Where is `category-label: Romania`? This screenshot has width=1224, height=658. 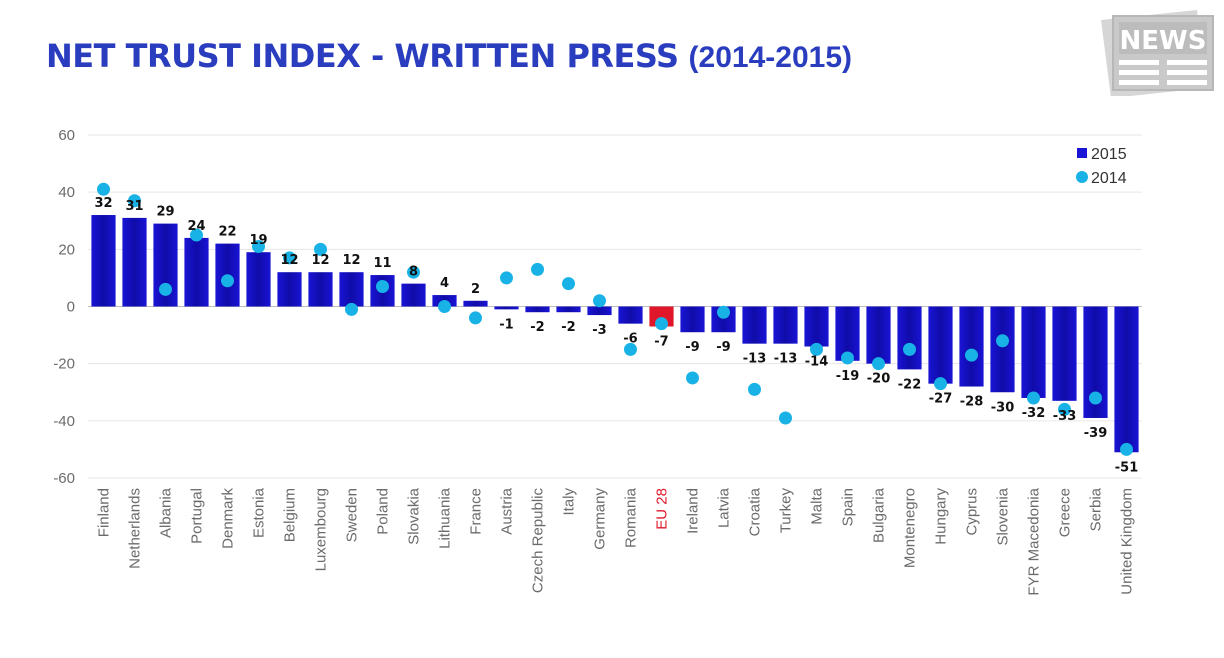
category-label: Romania is located at coordinates (631, 517).